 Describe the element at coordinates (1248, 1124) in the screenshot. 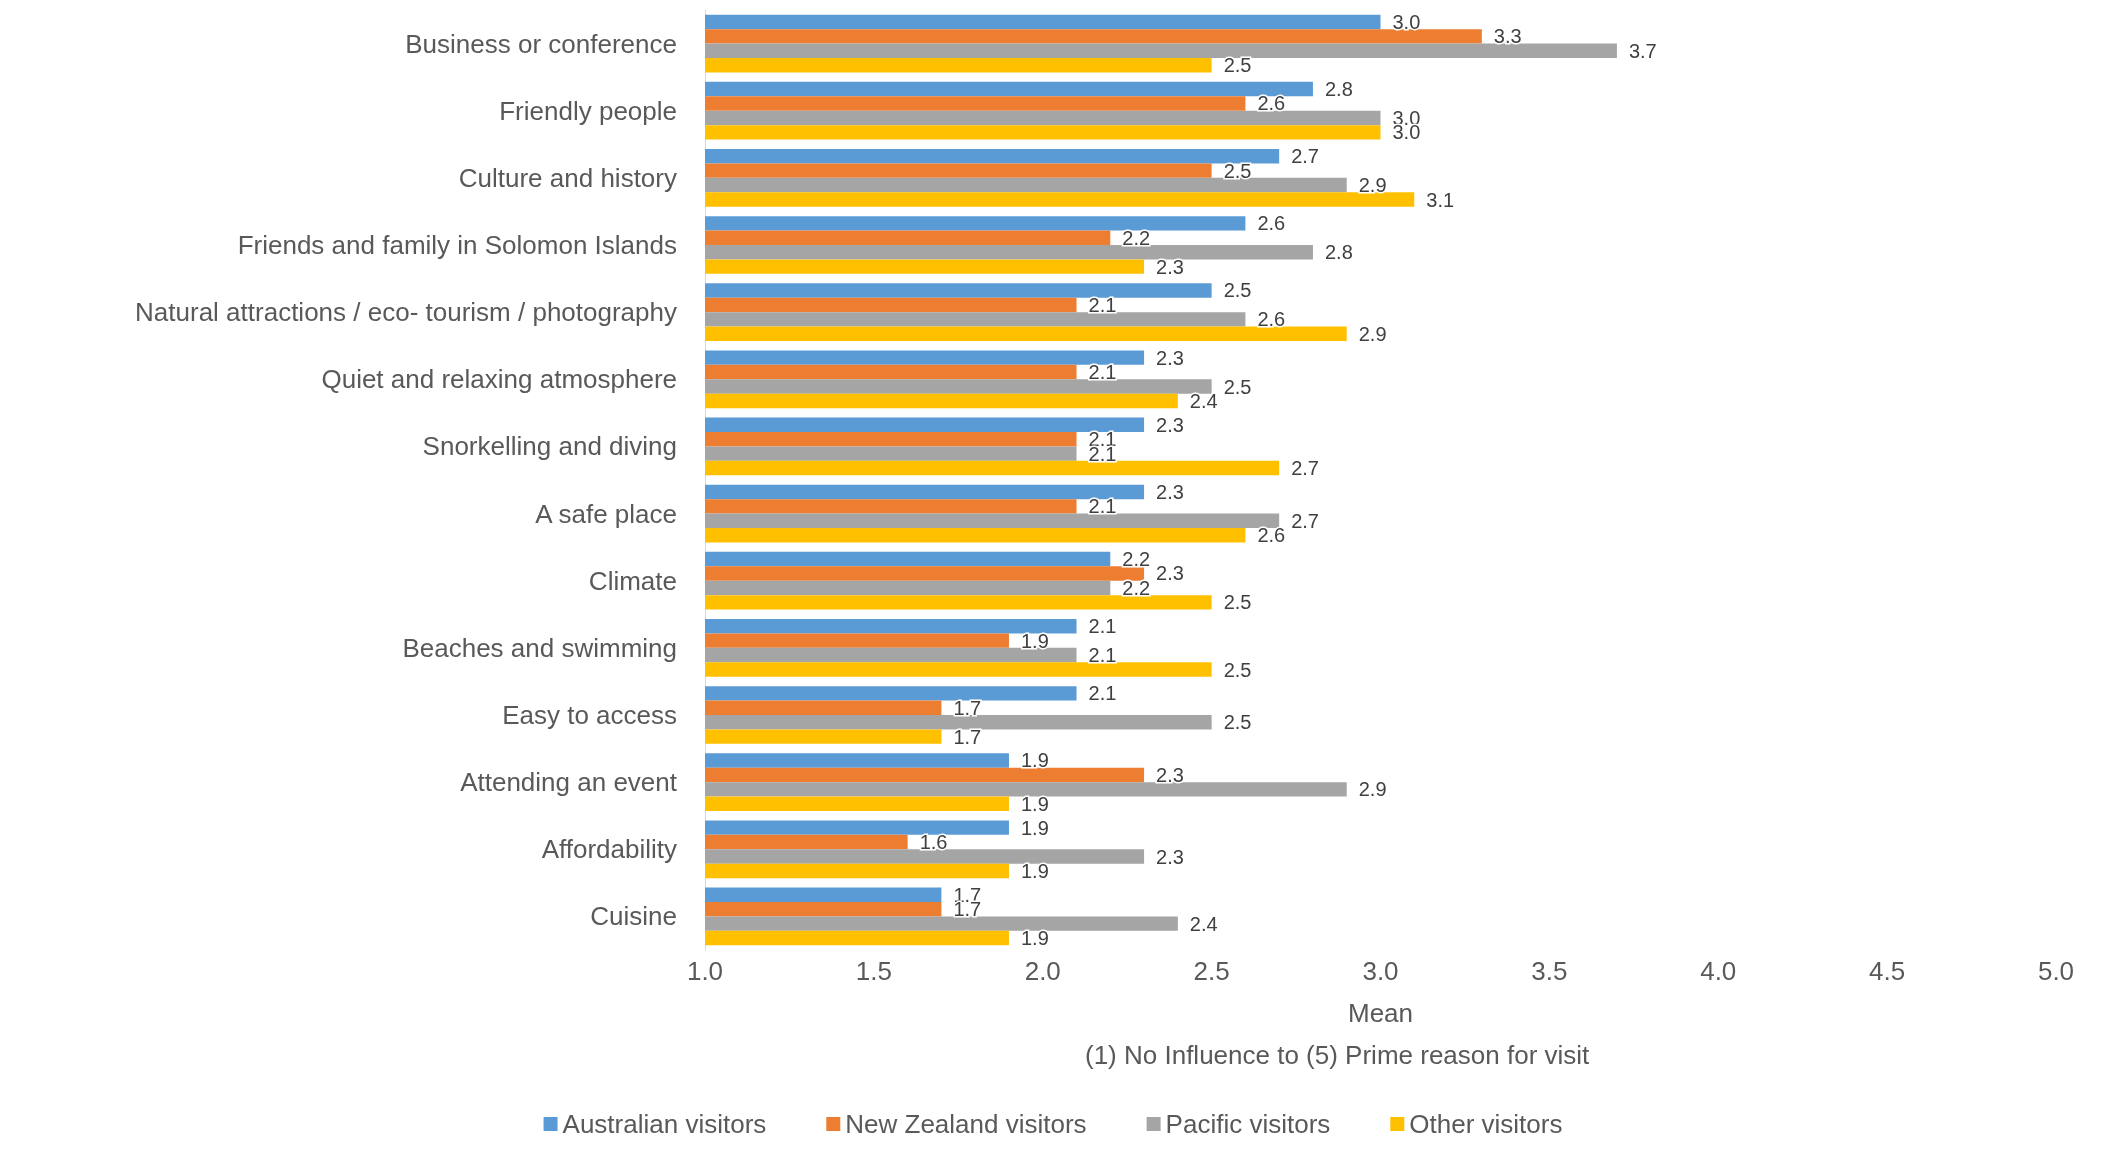

I see `legend-label: Pacific visitors` at that location.